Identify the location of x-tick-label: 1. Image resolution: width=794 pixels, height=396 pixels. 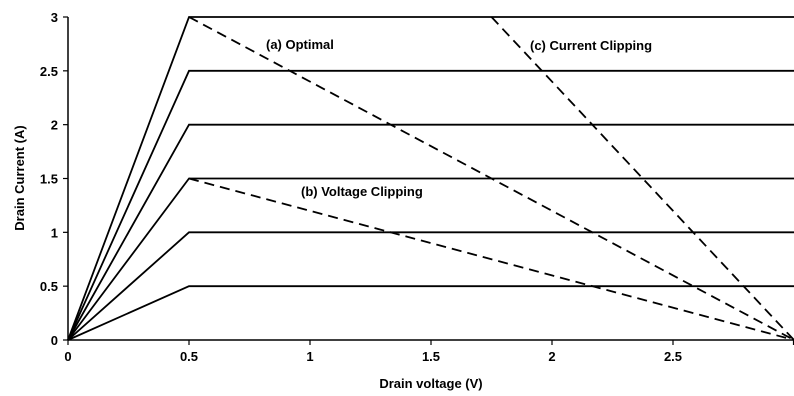
(309, 356).